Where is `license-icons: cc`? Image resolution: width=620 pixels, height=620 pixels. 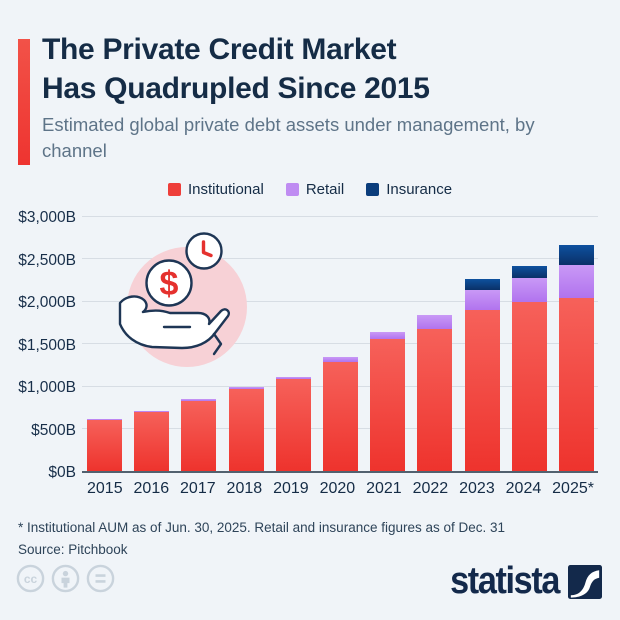 license-icons: cc is located at coordinates (65, 578).